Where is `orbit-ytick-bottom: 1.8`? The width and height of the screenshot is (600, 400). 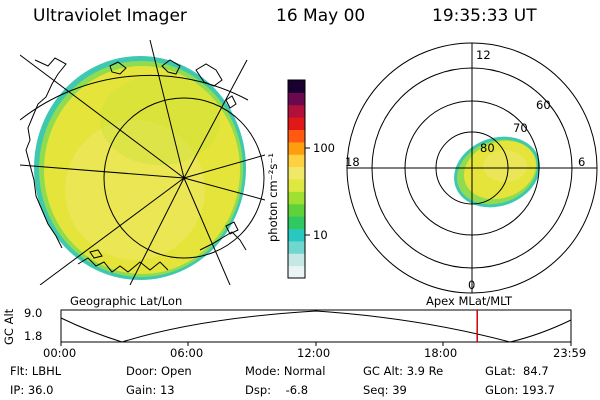 orbit-ytick-bottom: 1.8 is located at coordinates (33, 336).